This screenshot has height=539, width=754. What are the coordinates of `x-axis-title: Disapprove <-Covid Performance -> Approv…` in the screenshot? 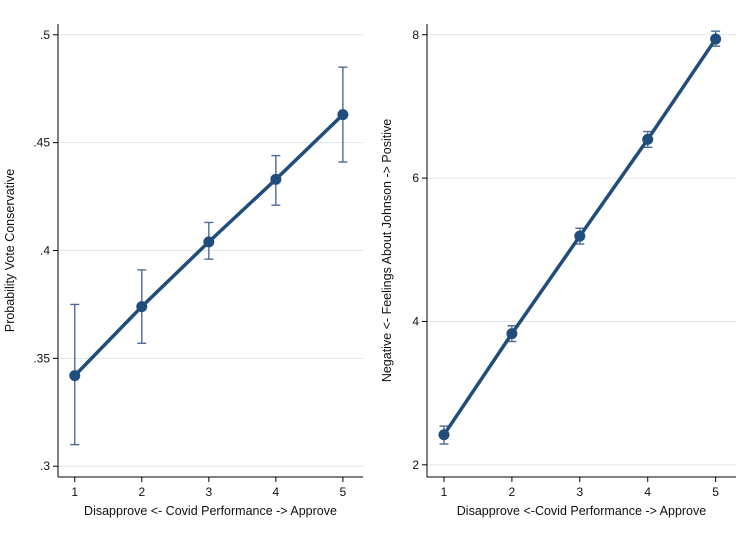 It's located at (581, 511).